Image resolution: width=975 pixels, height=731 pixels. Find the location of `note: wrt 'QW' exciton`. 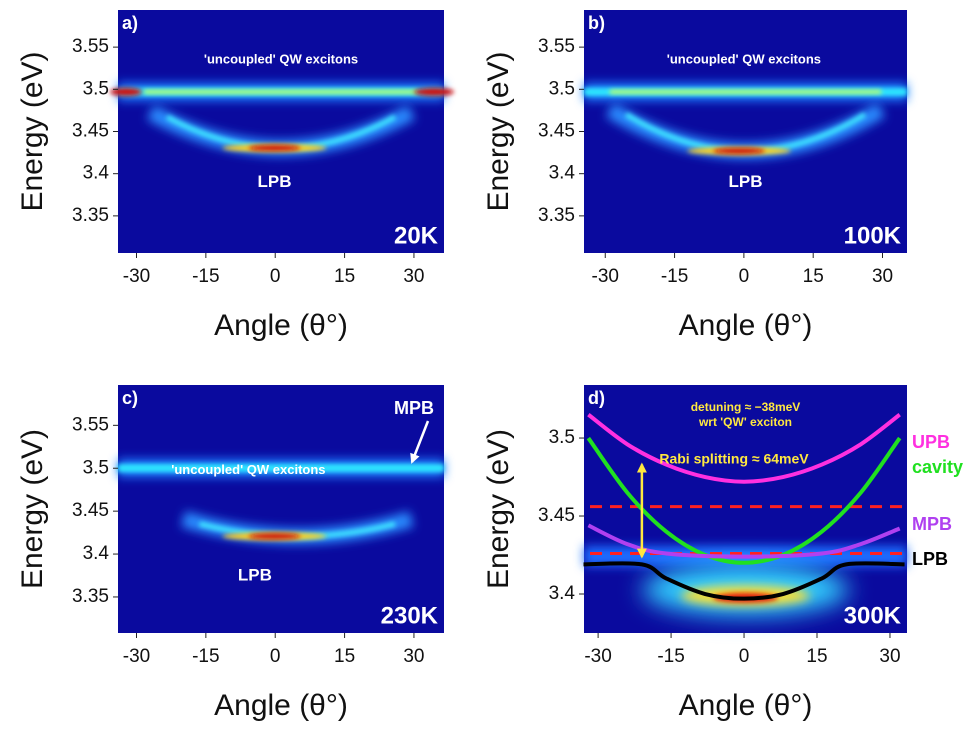

note: wrt 'QW' exciton is located at coordinates (745, 422).